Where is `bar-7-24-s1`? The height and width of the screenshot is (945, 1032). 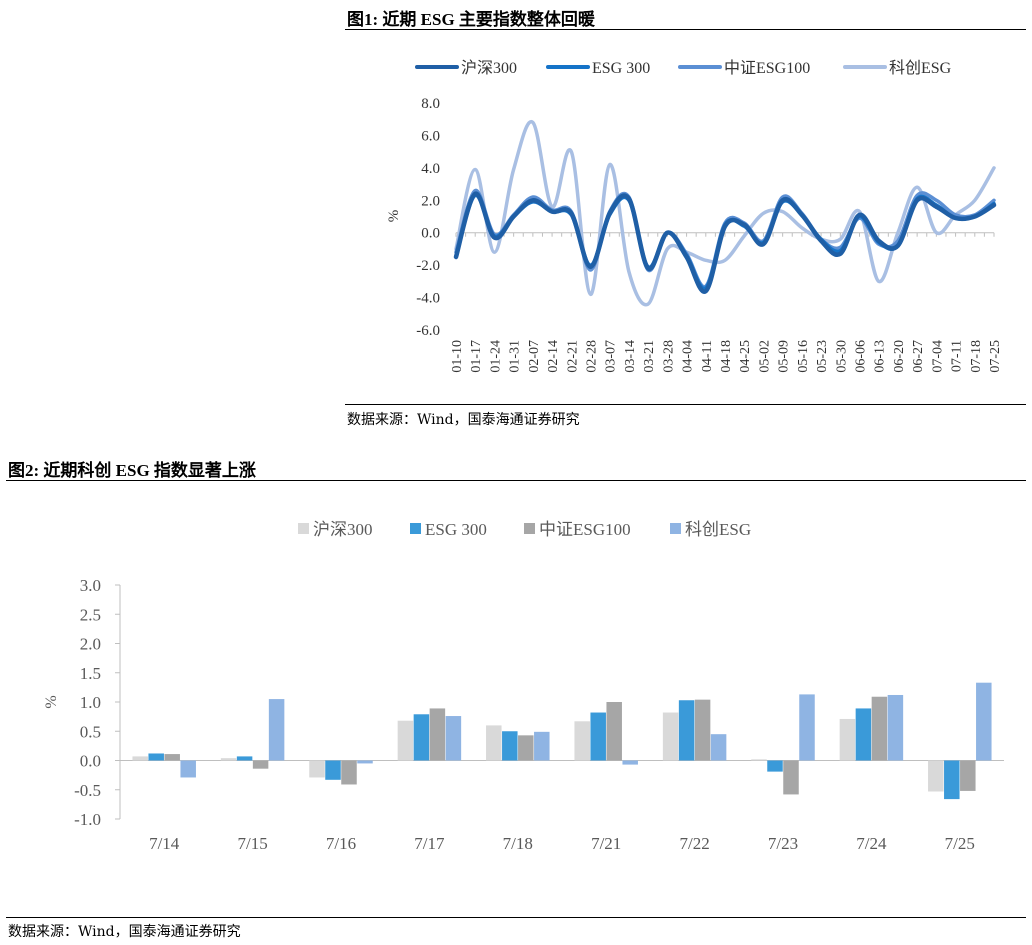
bar-7-24-s1 is located at coordinates (847, 739).